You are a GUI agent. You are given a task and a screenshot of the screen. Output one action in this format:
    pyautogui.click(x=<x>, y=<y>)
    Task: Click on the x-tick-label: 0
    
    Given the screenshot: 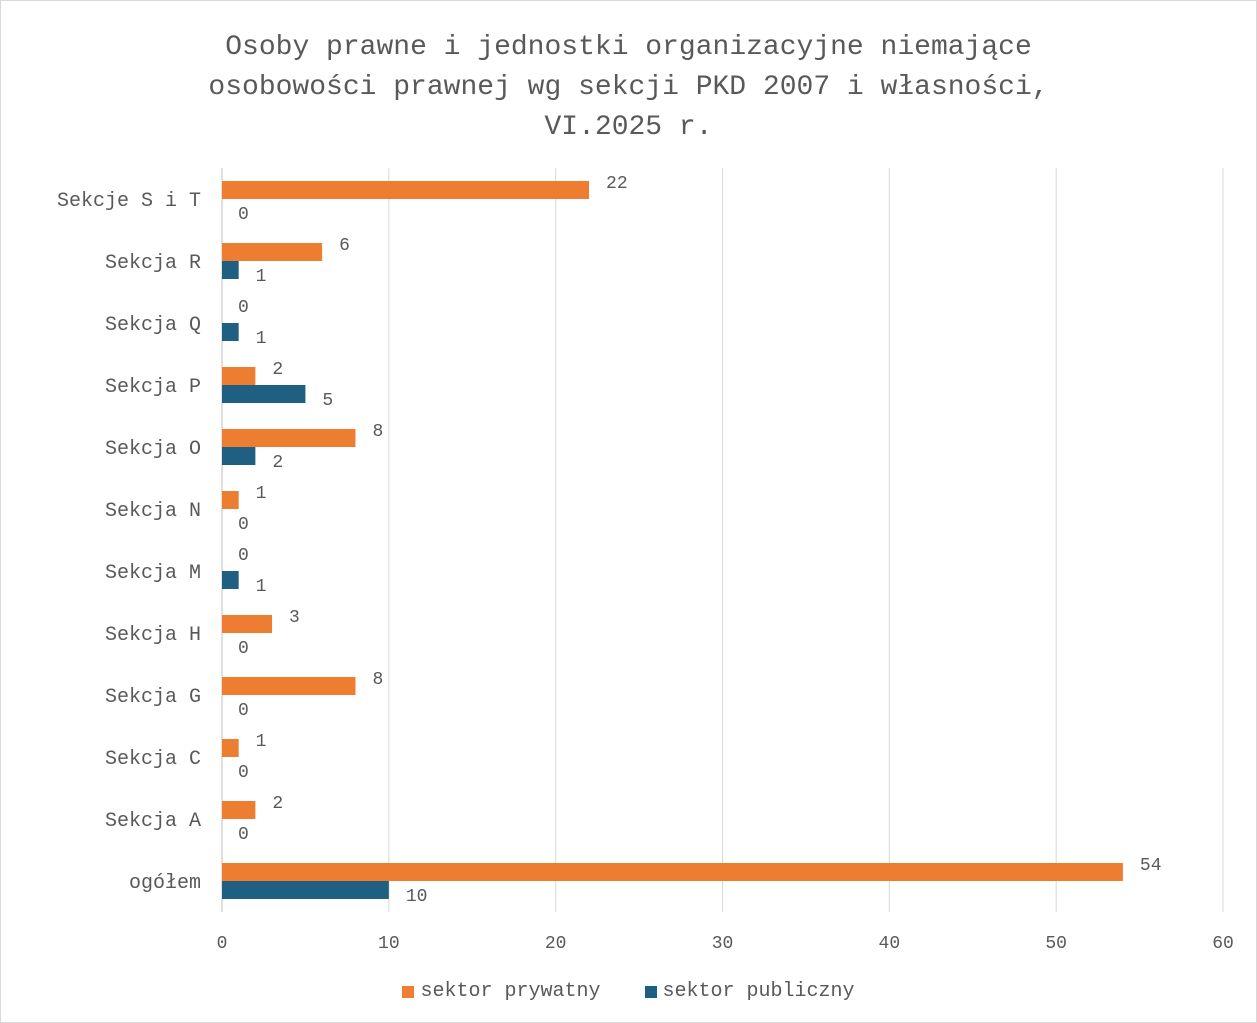 What is the action you would take?
    pyautogui.click(x=222, y=944)
    